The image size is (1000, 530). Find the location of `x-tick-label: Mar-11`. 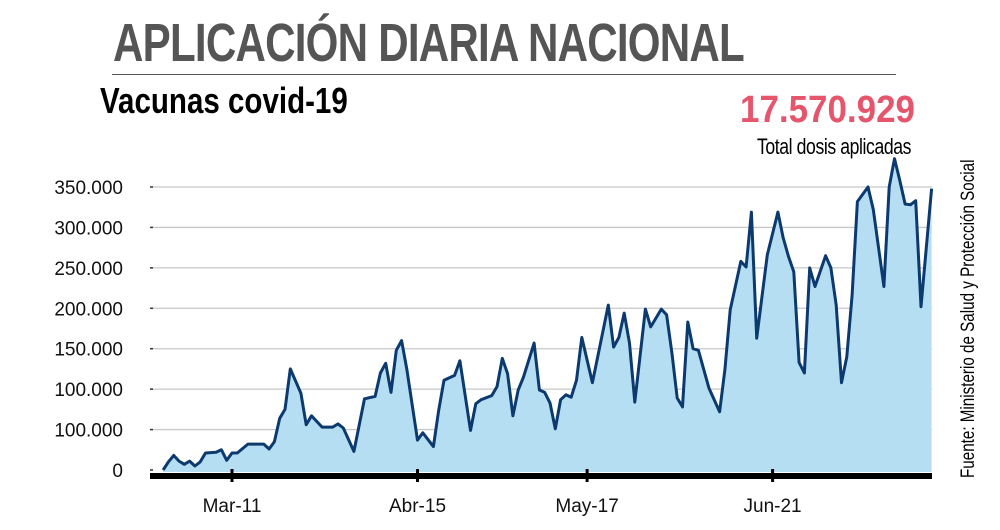

x-tick-label: Mar-11 is located at coordinates (232, 506).